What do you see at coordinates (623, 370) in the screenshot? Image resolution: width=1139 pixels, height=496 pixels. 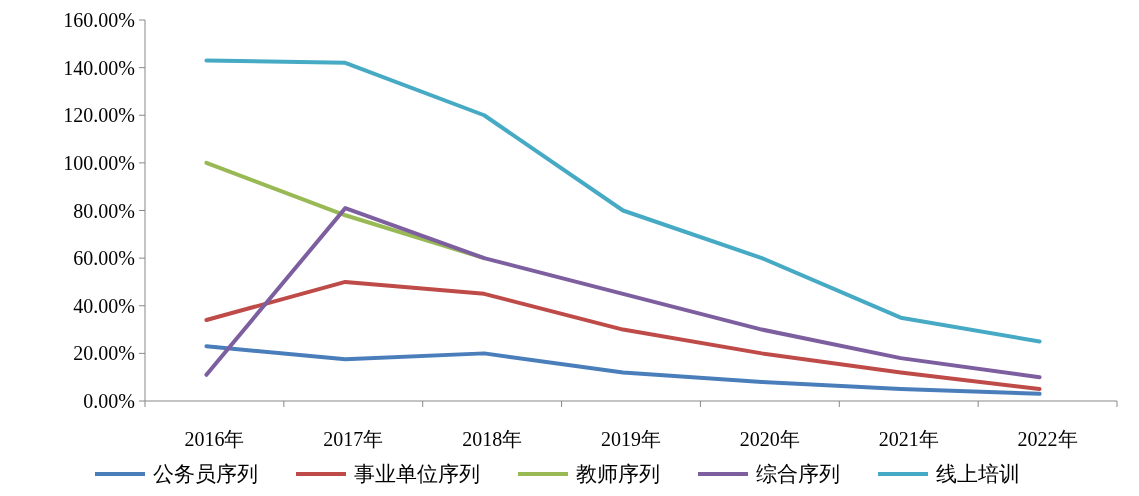 I see `line-series` at bounding box center [623, 370].